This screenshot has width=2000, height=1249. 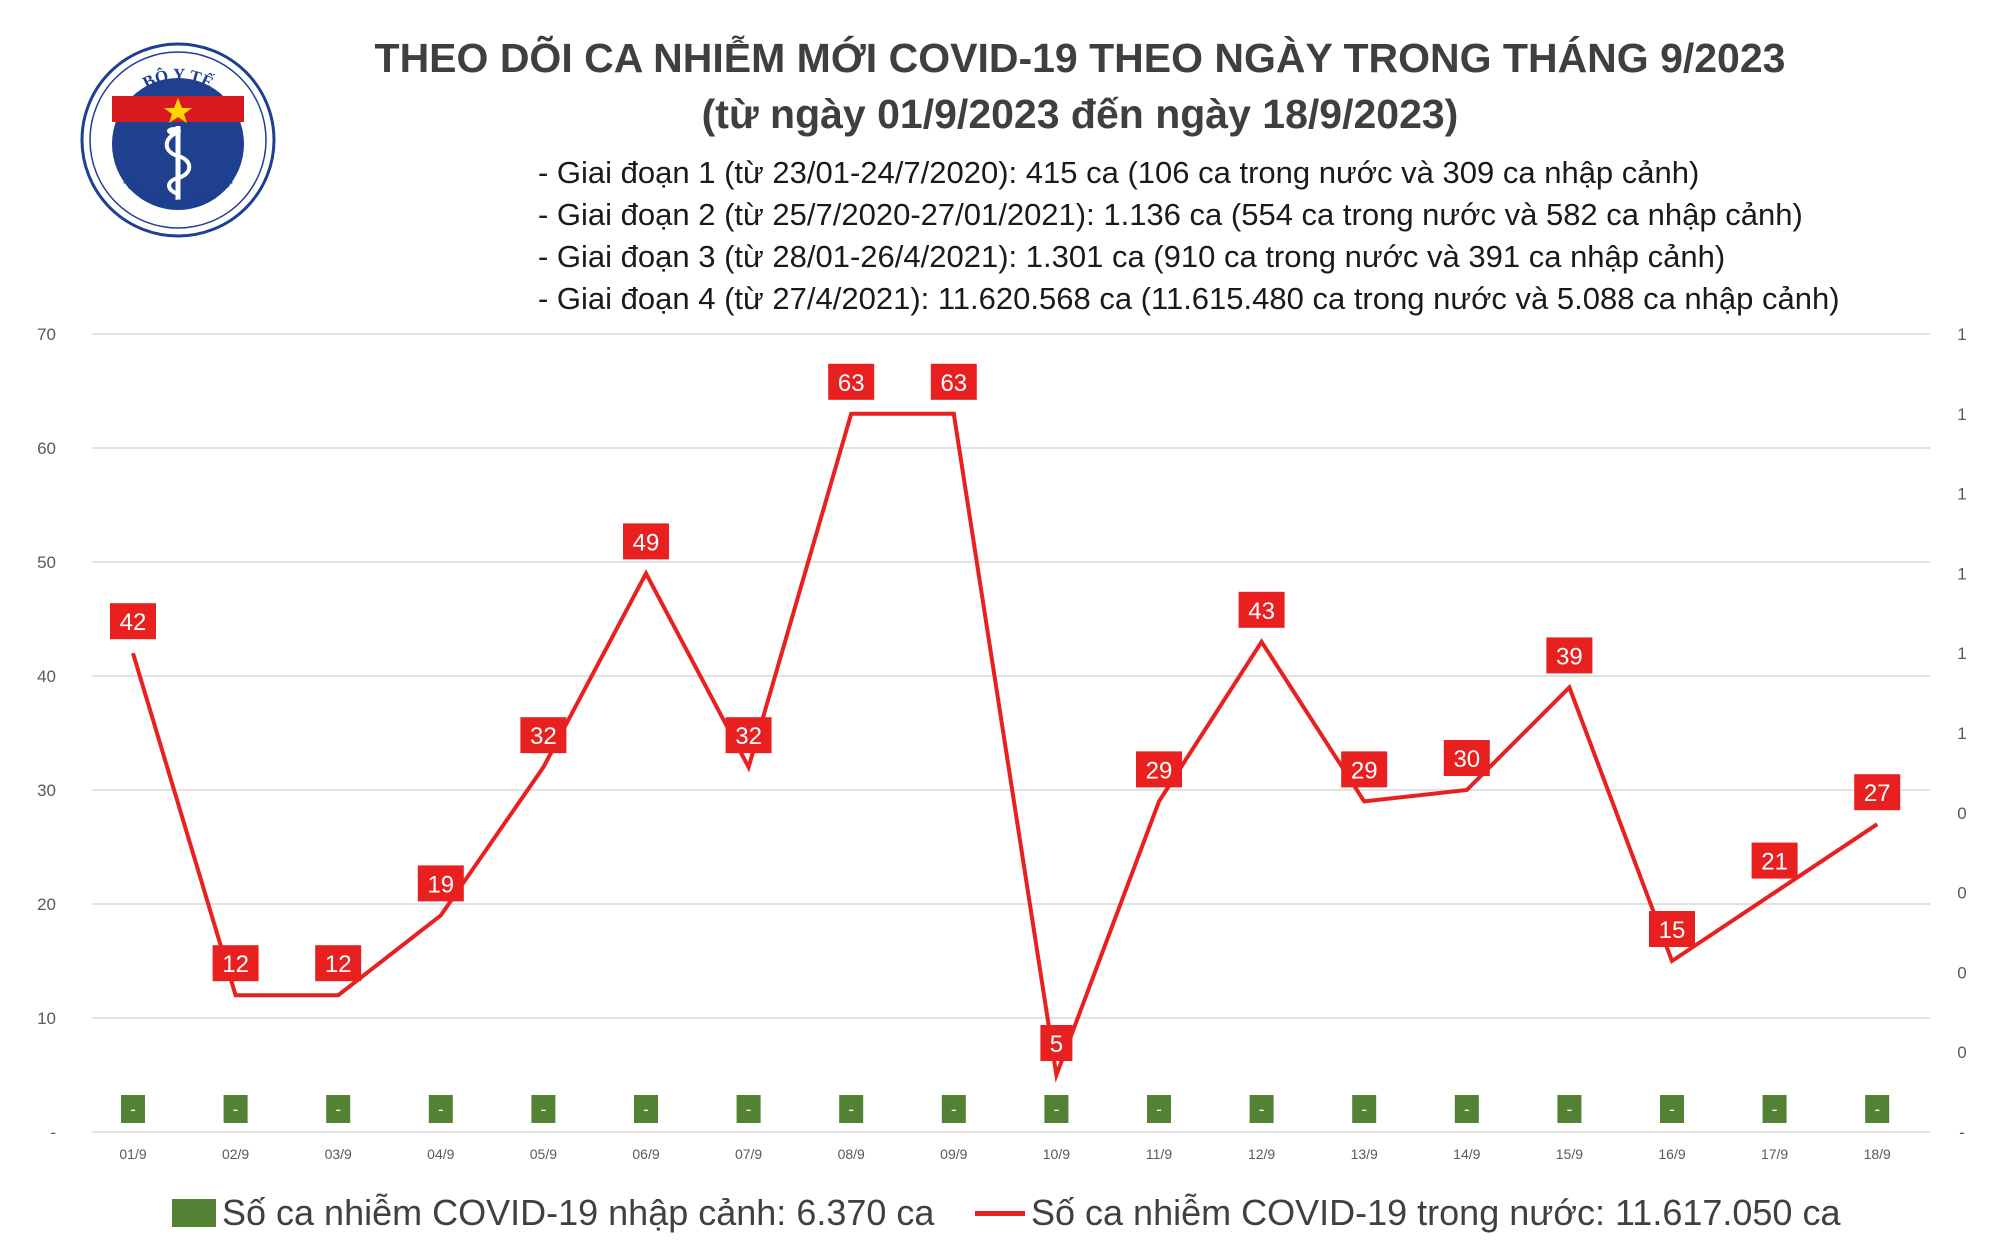 What do you see at coordinates (1774, 1154) in the screenshot?
I see `x-axis-tick-label: 17/9` at bounding box center [1774, 1154].